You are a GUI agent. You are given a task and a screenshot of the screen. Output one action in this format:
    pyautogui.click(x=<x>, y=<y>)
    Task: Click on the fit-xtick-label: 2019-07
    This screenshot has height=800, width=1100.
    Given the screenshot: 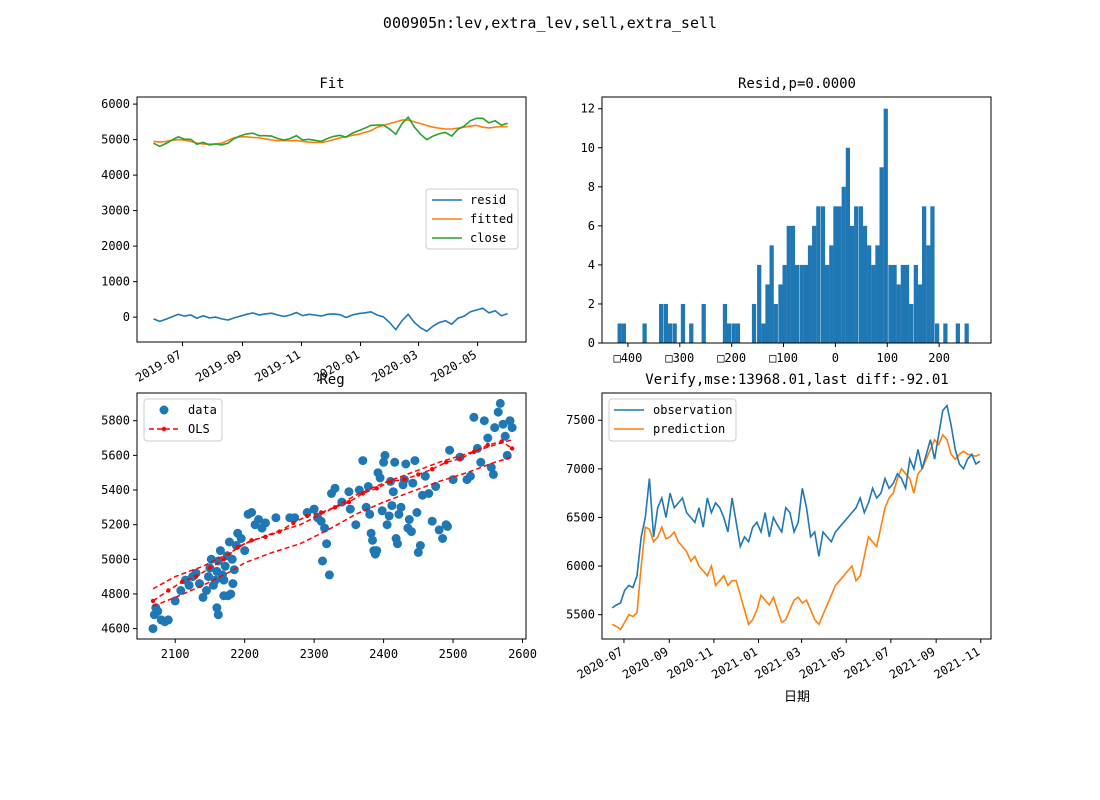 What is the action you would take?
    pyautogui.click(x=158, y=365)
    